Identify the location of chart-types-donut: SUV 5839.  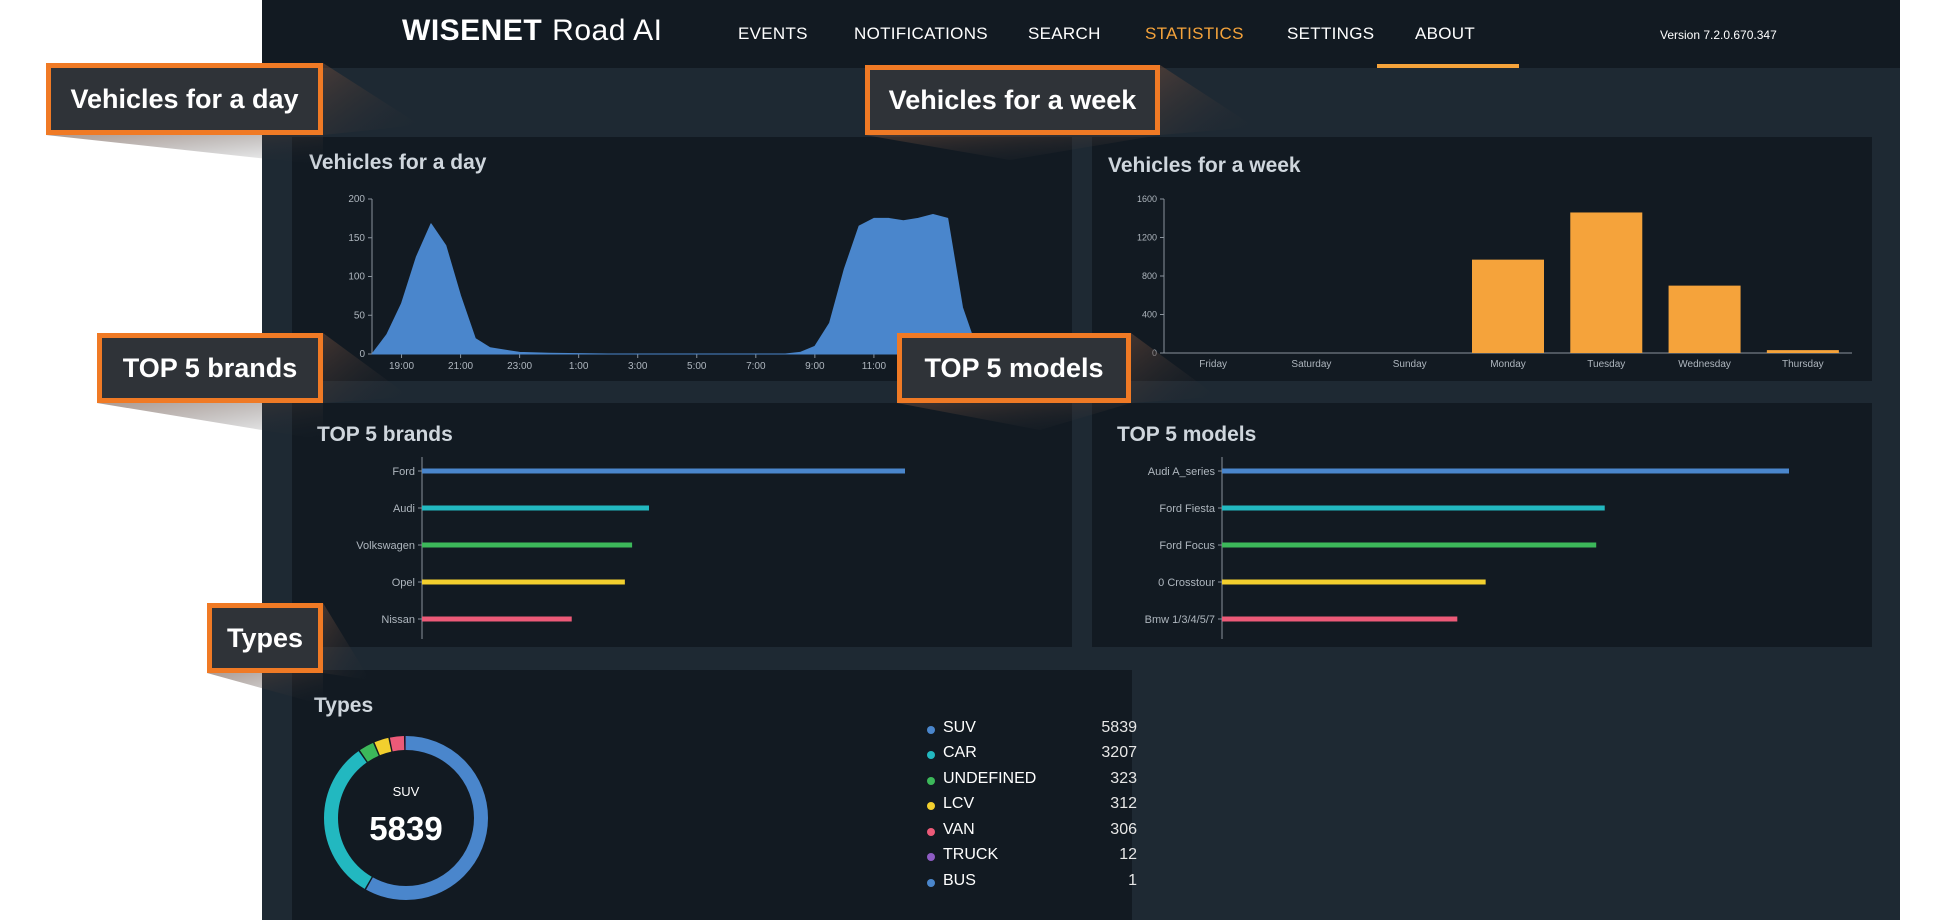
(406, 818).